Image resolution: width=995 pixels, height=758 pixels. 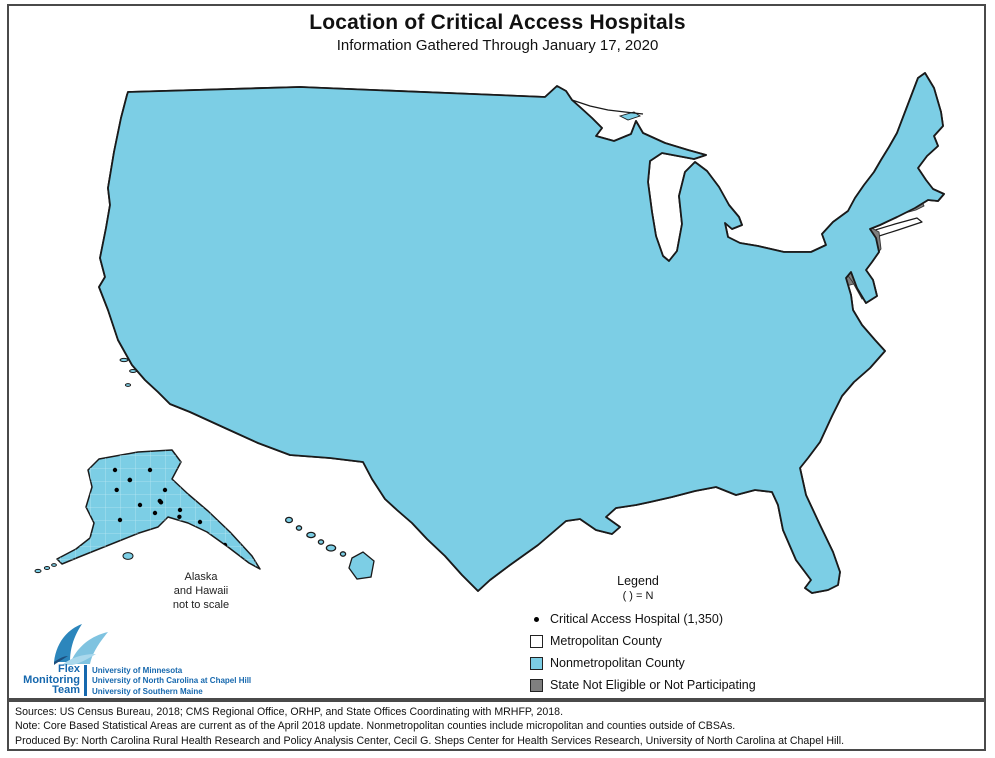 What do you see at coordinates (329, 548) in the screenshot?
I see `hawaii-shape` at bounding box center [329, 548].